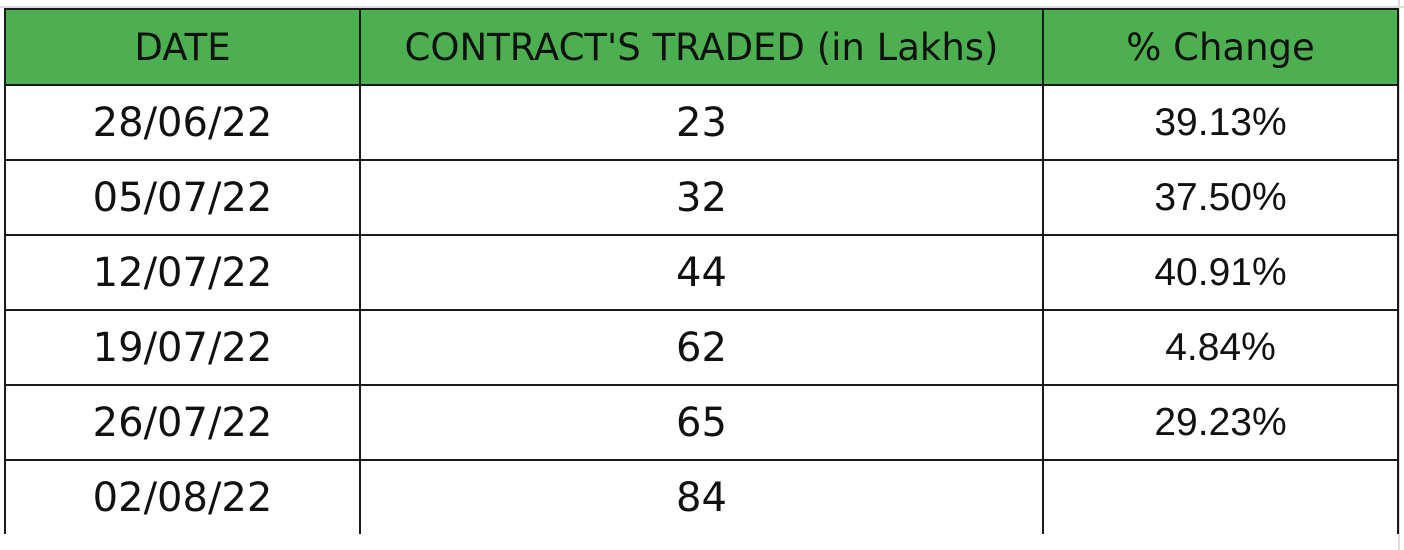 This screenshot has width=1404, height=550. Describe the element at coordinates (182, 197) in the screenshot. I see `date-cell: 05/07/22` at that location.